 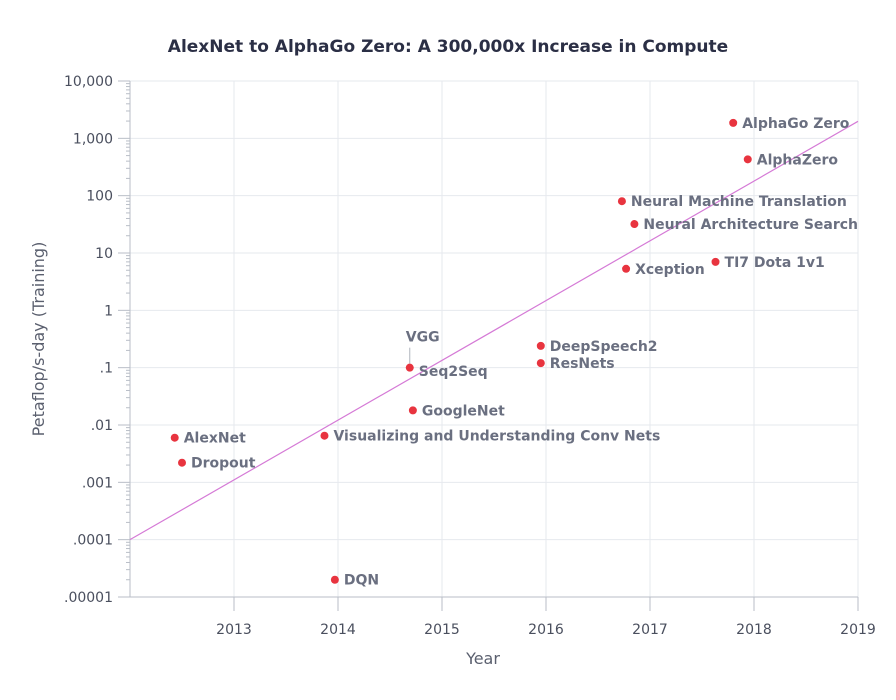 What do you see at coordinates (650, 630) in the screenshot?
I see `x-tick-label: 2017` at bounding box center [650, 630].